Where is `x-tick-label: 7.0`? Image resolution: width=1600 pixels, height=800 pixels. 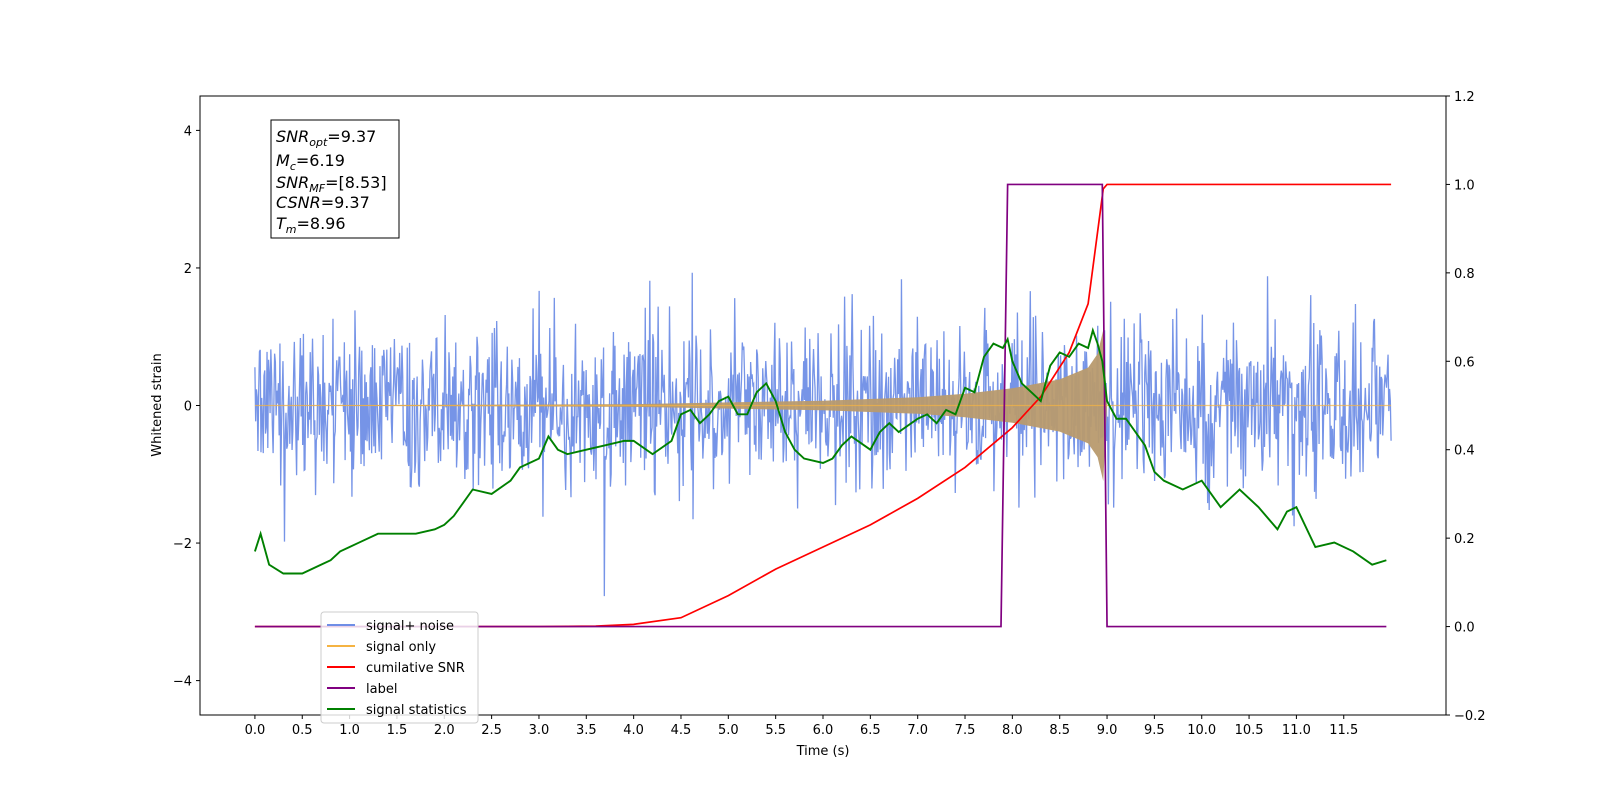
x-tick-label: 7.0 is located at coordinates (917, 730).